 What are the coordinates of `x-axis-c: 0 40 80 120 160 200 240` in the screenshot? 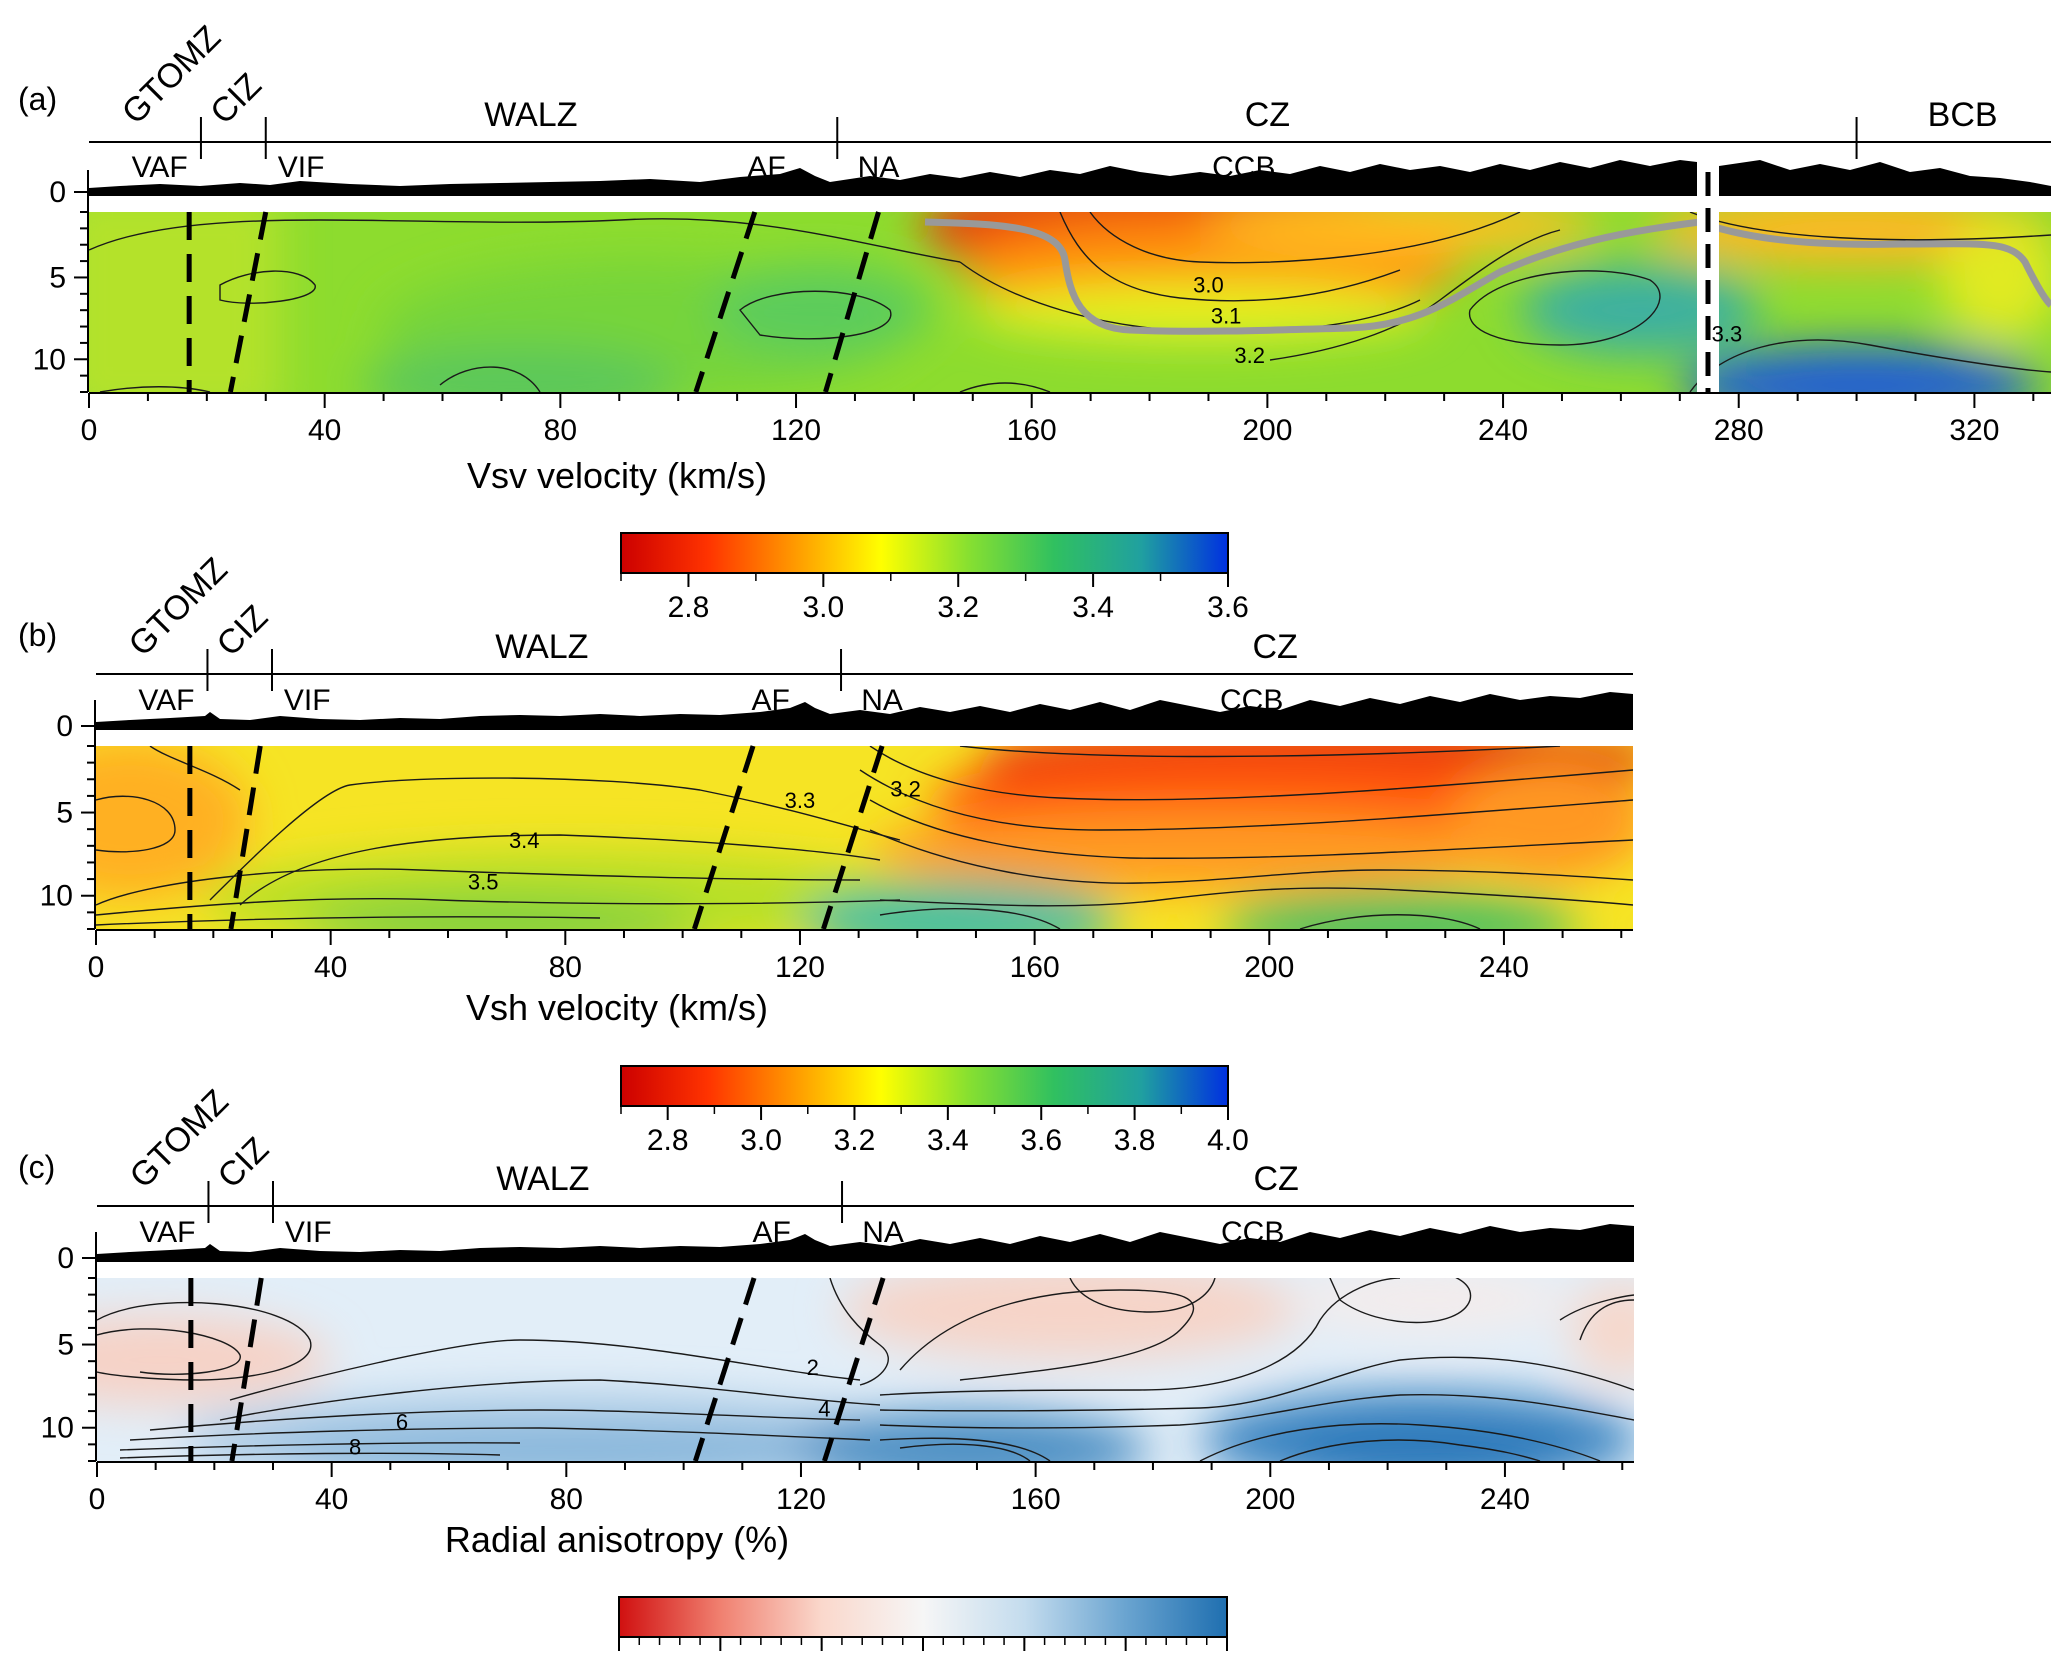 It's located at (861, 1488).